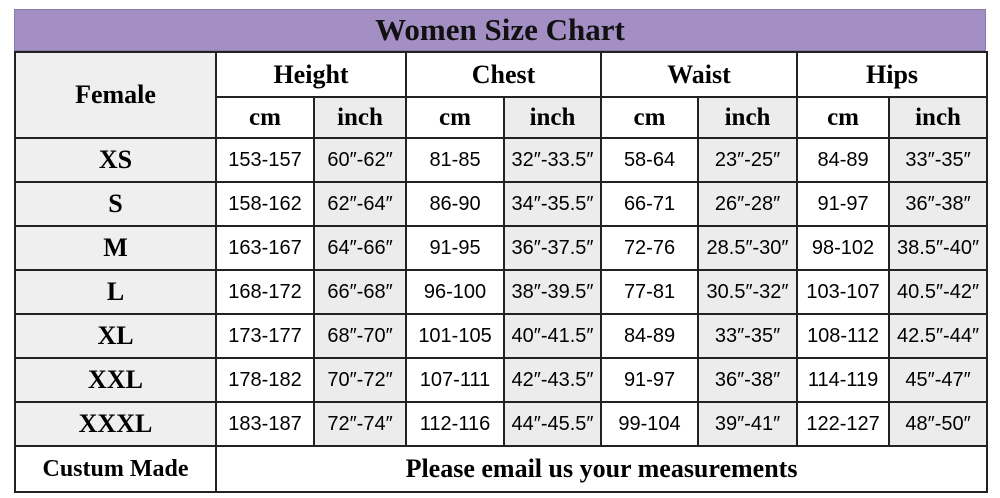 This screenshot has width=1000, height=498. I want to click on size-label: XXL, so click(115, 380).